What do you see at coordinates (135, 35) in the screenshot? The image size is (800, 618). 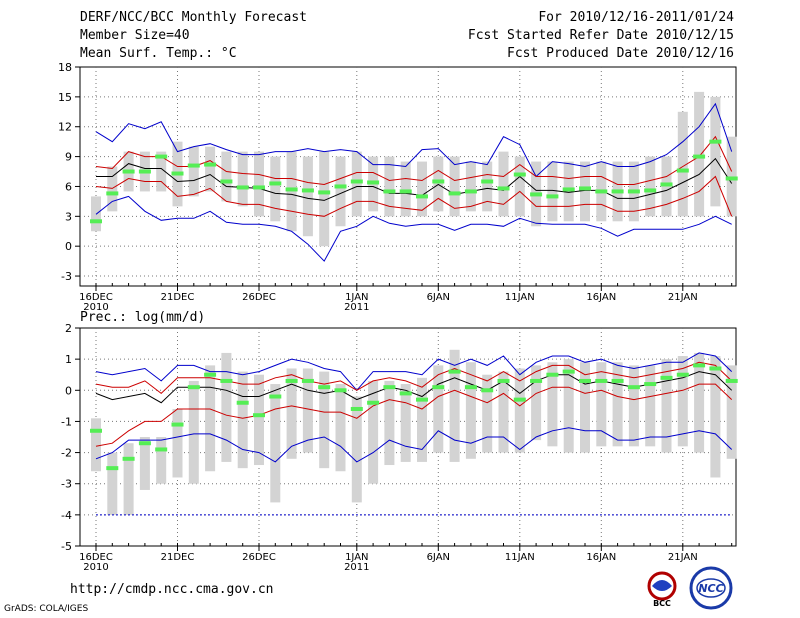 I see `member-size: Member Size=40` at bounding box center [135, 35].